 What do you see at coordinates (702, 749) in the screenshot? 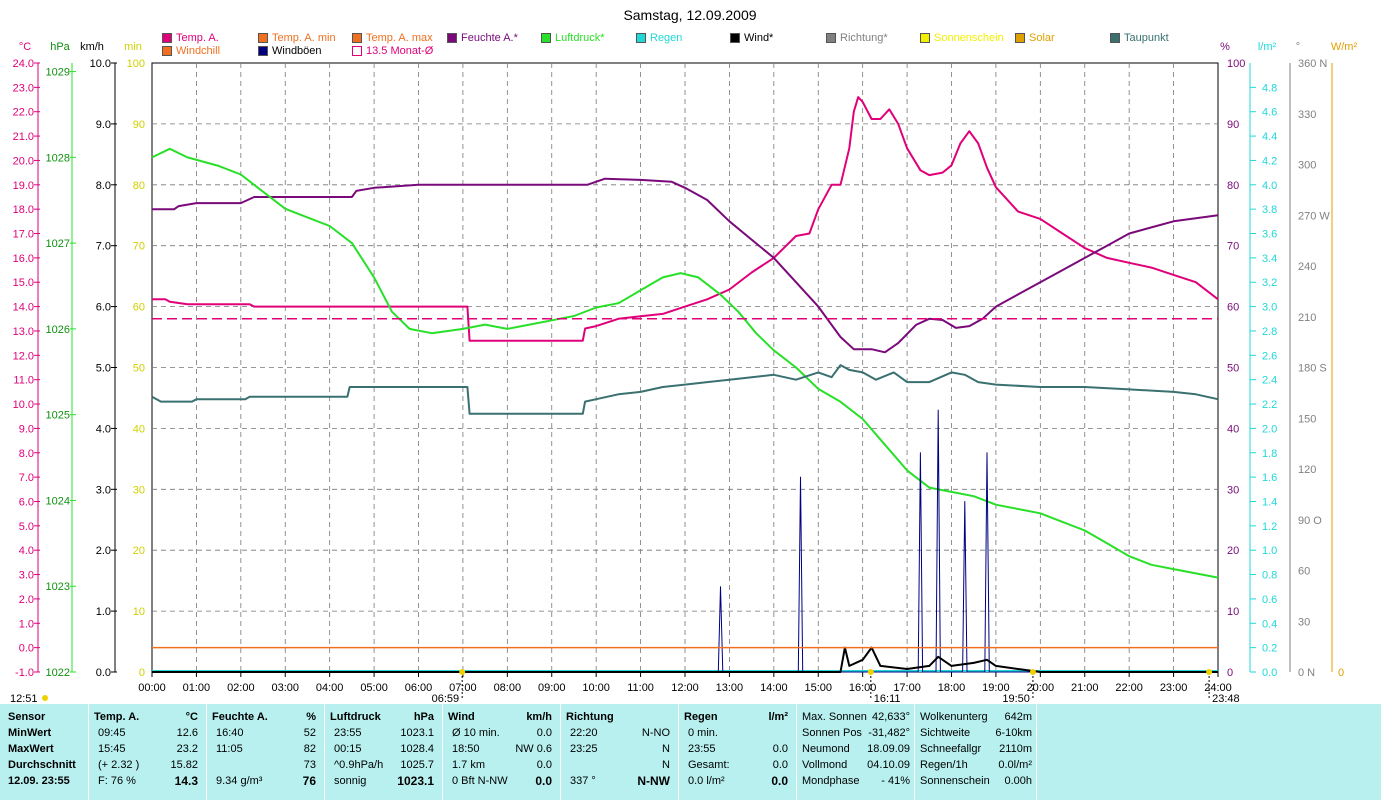
I see `rain-row-label: 23:55` at bounding box center [702, 749].